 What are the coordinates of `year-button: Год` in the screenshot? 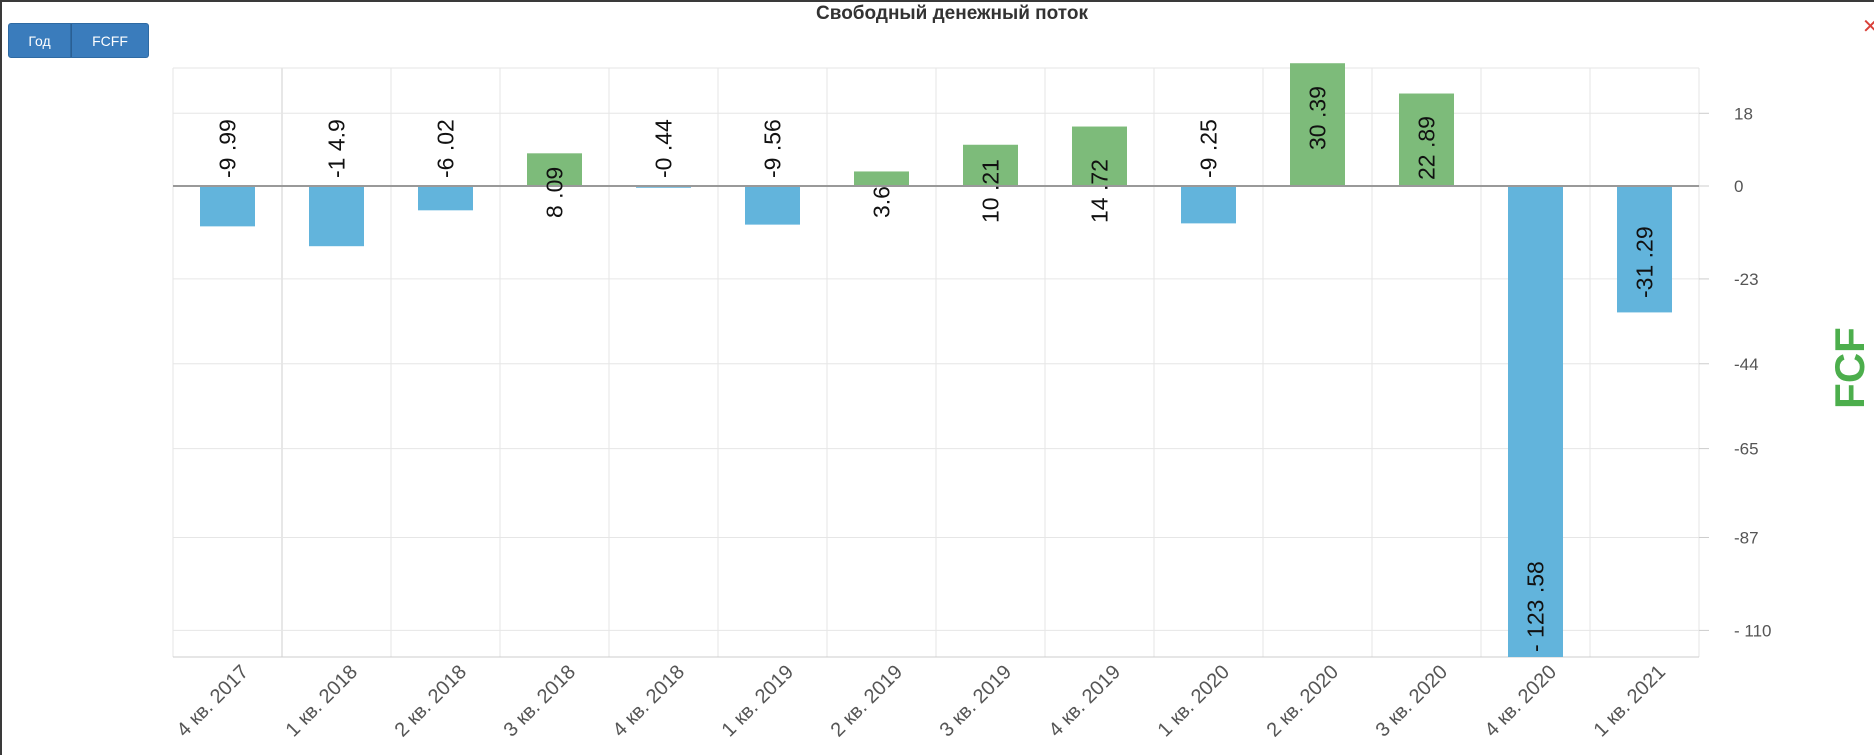 It's located at (39, 40).